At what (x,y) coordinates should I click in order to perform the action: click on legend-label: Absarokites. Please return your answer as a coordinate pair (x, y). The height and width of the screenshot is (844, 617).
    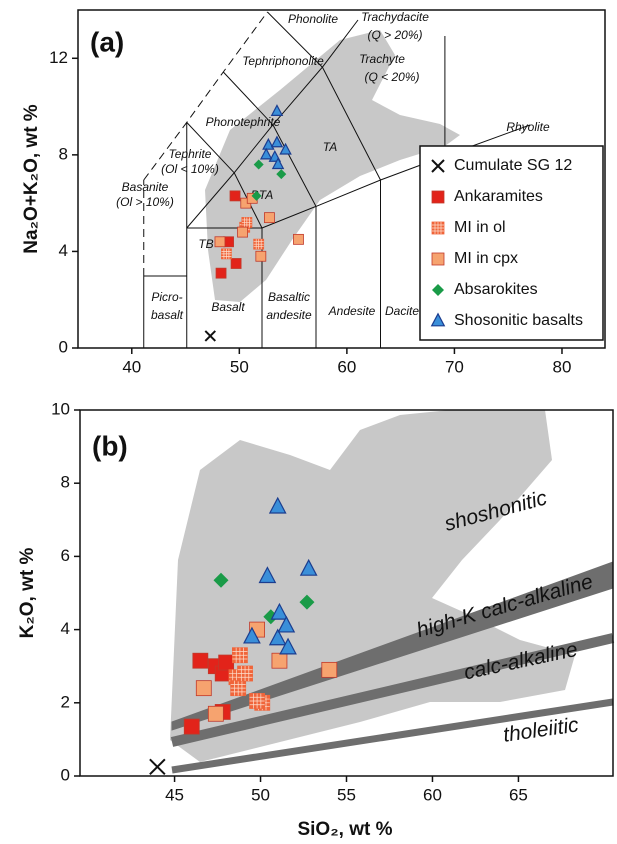
    Looking at the image, I should click on (496, 289).